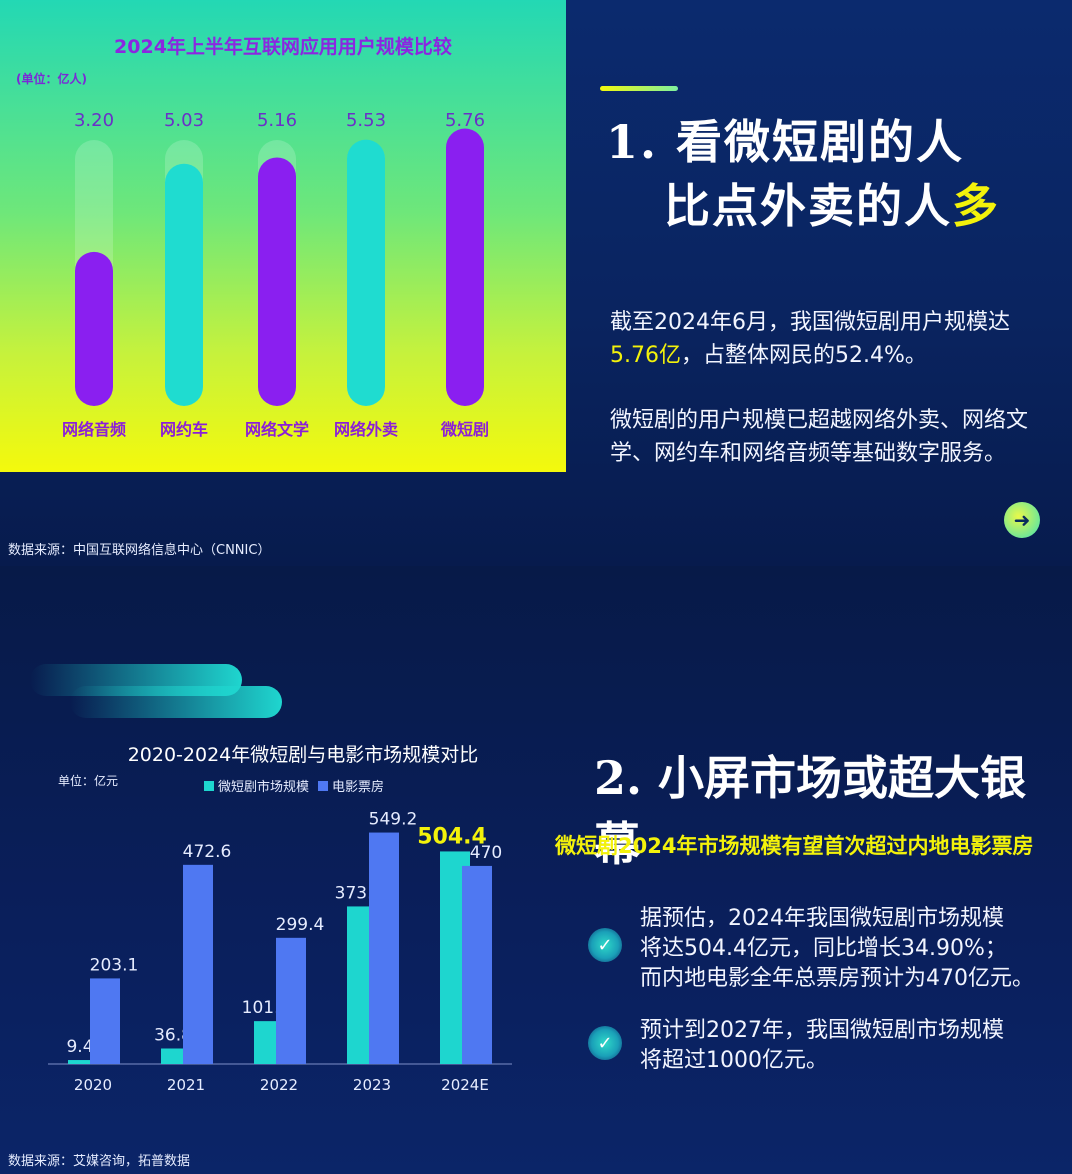  Describe the element at coordinates (452, 836) in the screenshot. I see `bar-value-label: 504.4` at that location.